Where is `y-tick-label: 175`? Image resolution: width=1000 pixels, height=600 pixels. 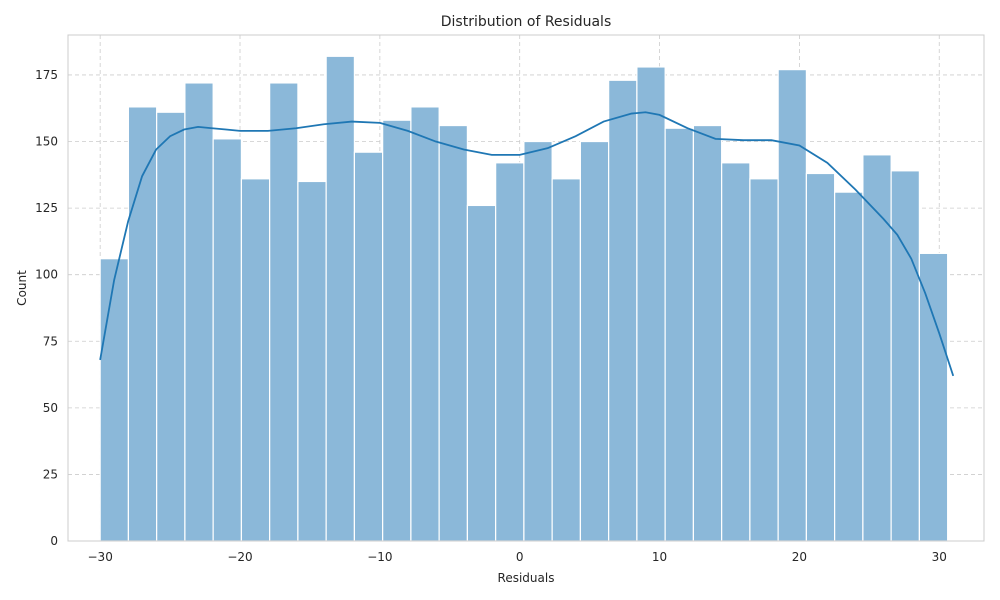 y-tick-label: 175 is located at coordinates (46, 75).